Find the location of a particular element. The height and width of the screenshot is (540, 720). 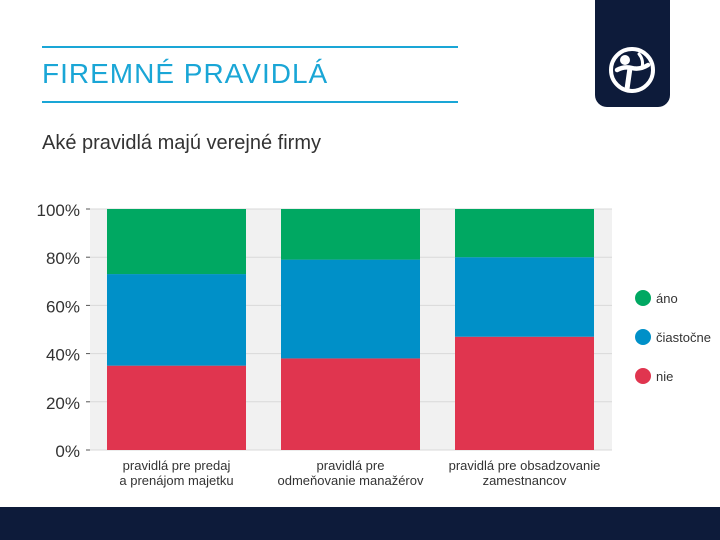

y-tick-label: 80% is located at coordinates (63, 258).